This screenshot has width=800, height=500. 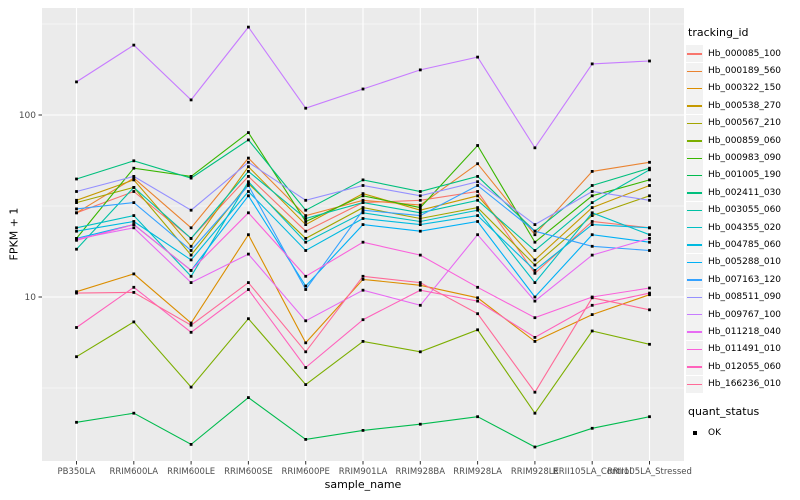 What do you see at coordinates (714, 432) in the screenshot?
I see `quant-entry-label: OK` at bounding box center [714, 432].